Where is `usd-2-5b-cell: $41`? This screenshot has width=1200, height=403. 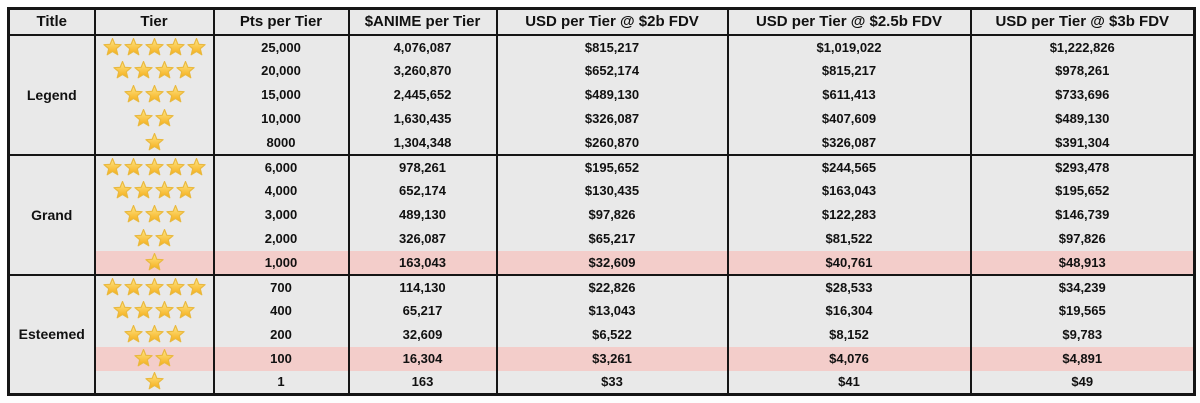 usd-2-5b-cell: $41 is located at coordinates (849, 382).